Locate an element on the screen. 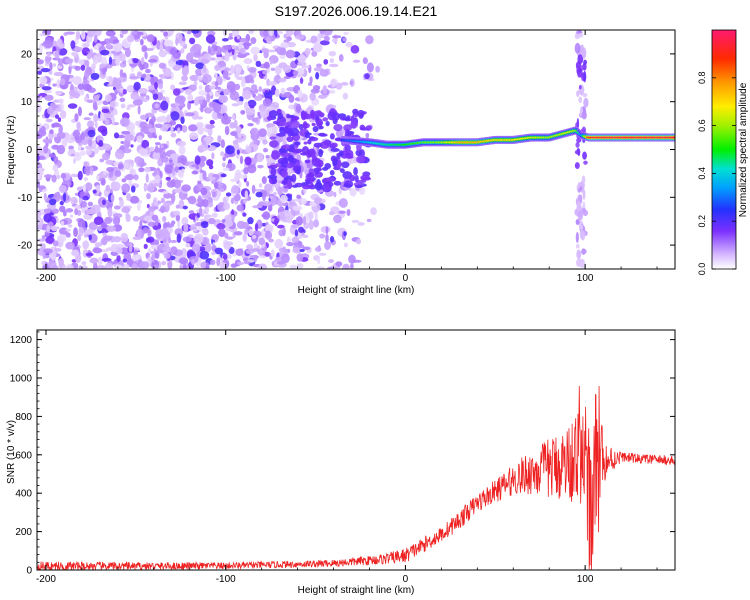 The height and width of the screenshot is (600, 750). y-tick-label: 1200 is located at coordinates (21, 340).